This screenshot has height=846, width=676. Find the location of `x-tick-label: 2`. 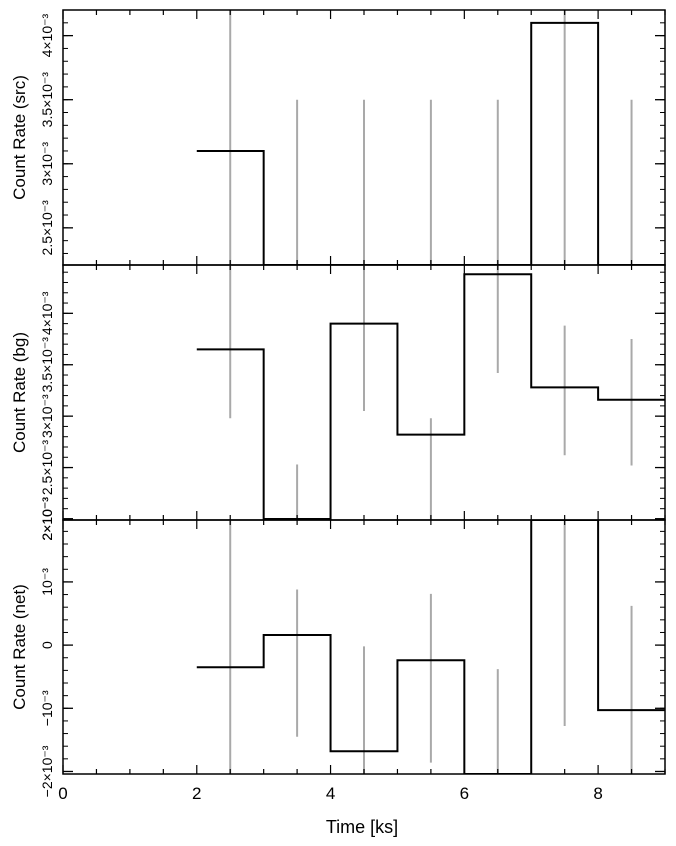

x-tick-label: 2 is located at coordinates (196, 793).